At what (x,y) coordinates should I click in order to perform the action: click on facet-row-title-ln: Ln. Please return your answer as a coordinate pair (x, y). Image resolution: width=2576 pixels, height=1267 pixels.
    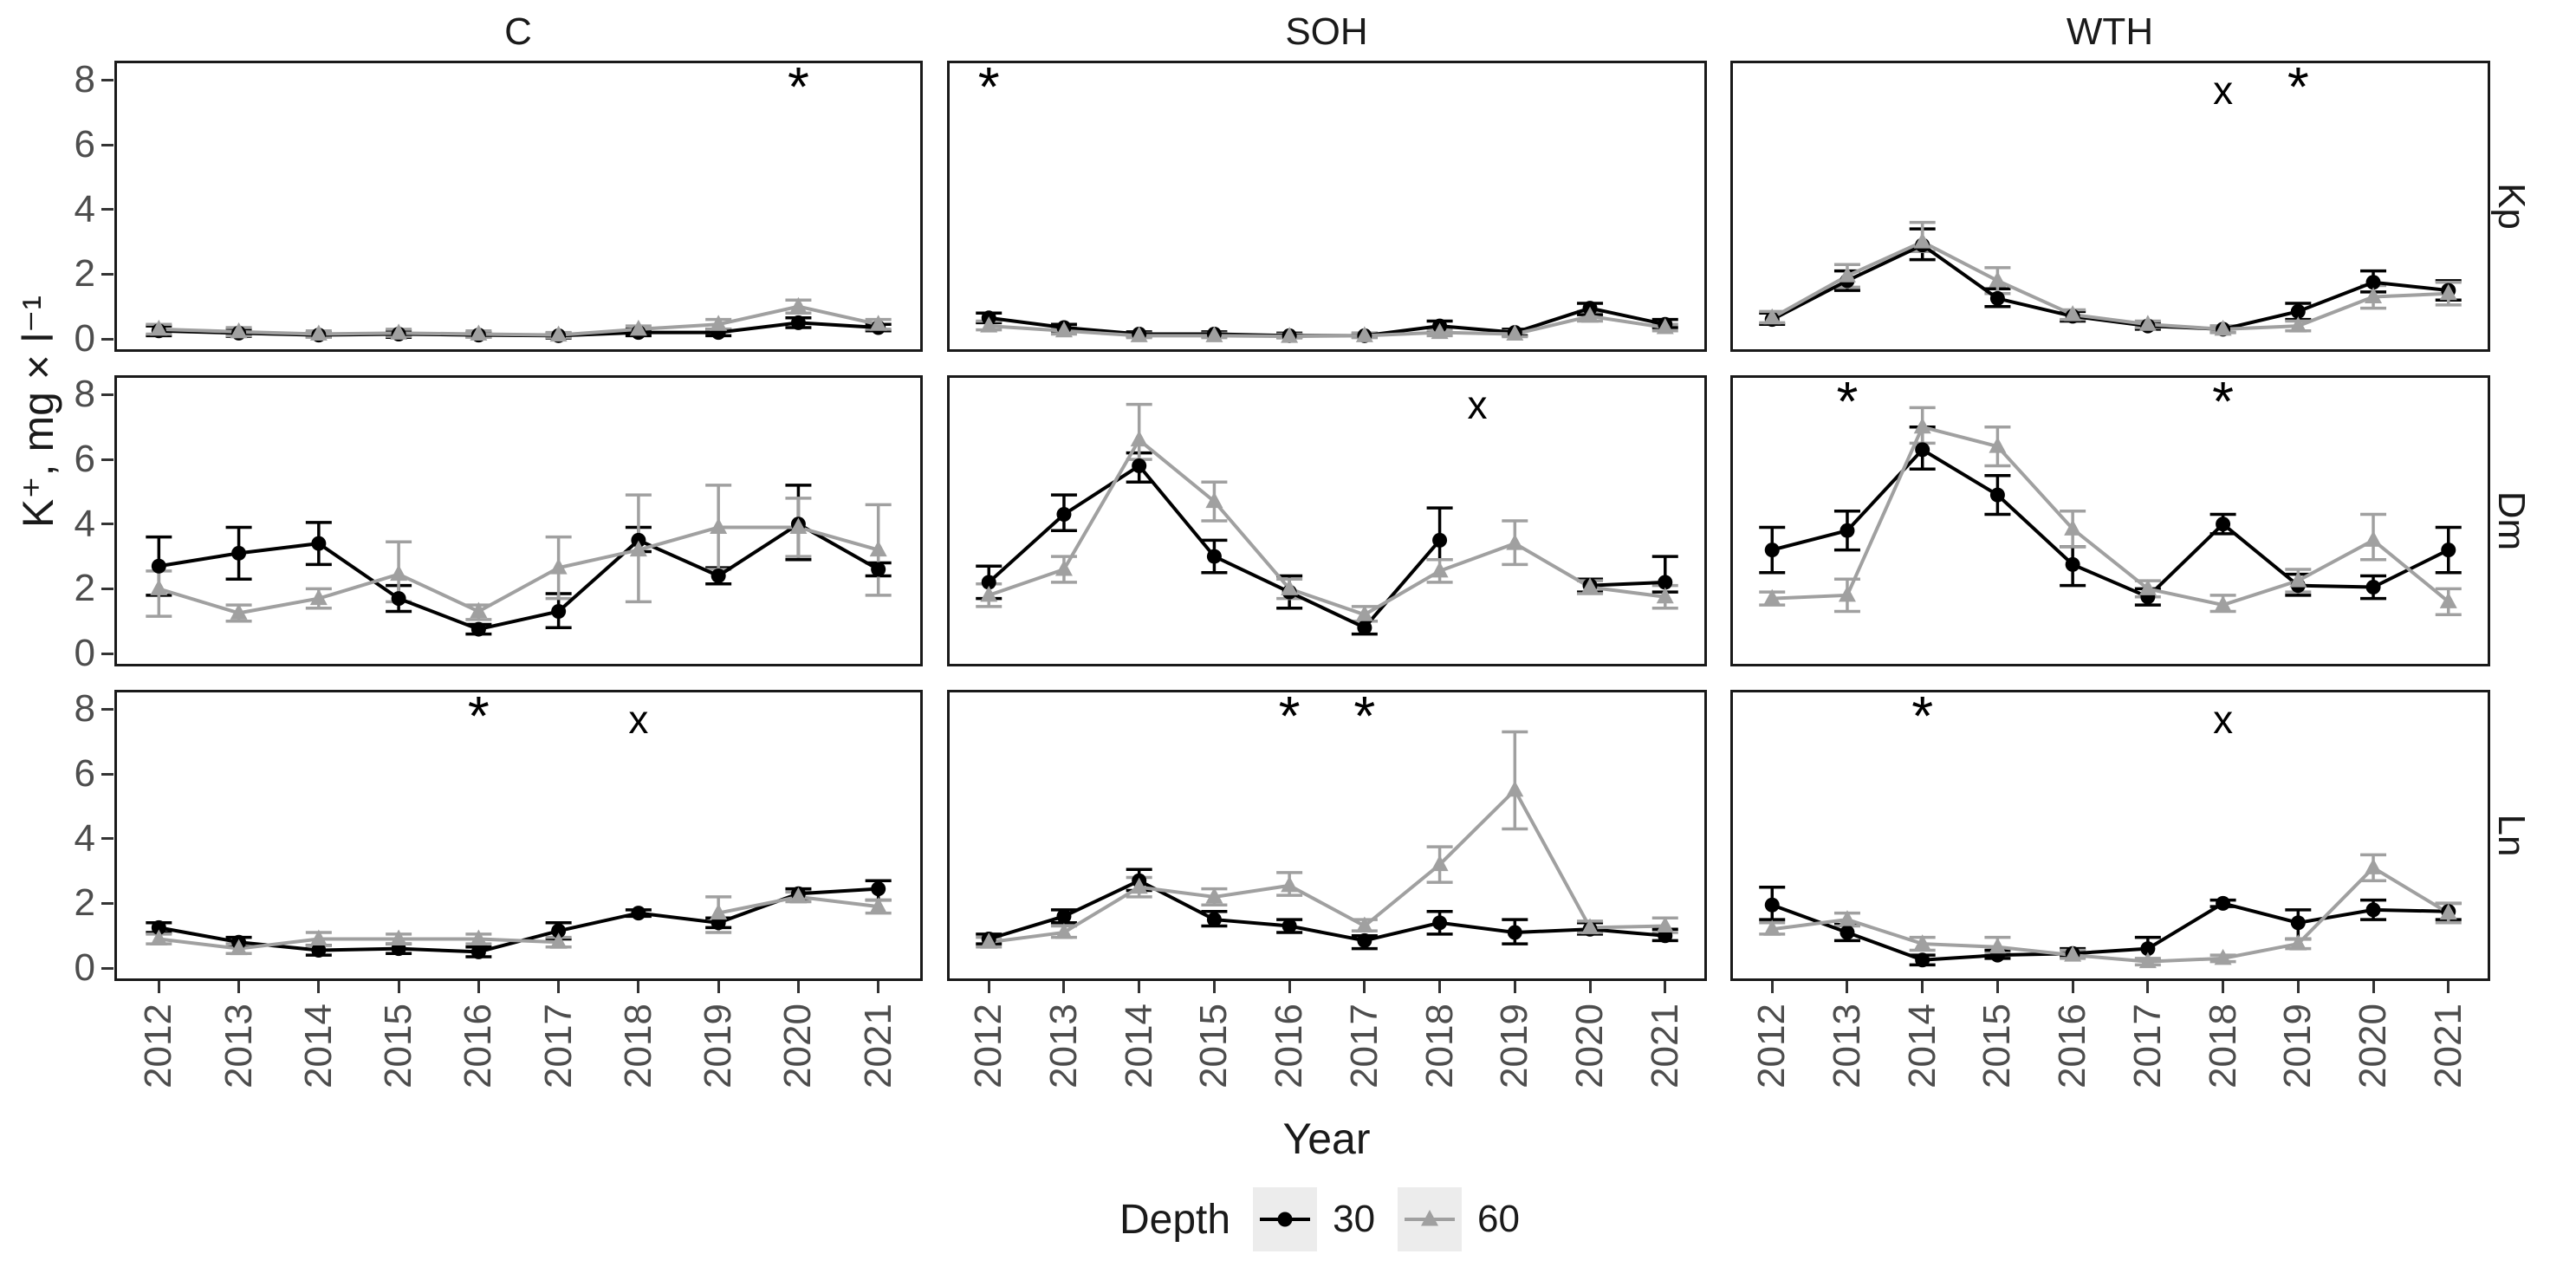
    Looking at the image, I should click on (2512, 835).